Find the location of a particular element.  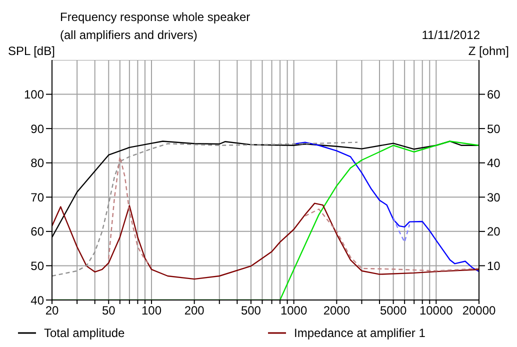

y2-tick-label: 50 is located at coordinates (494, 129).